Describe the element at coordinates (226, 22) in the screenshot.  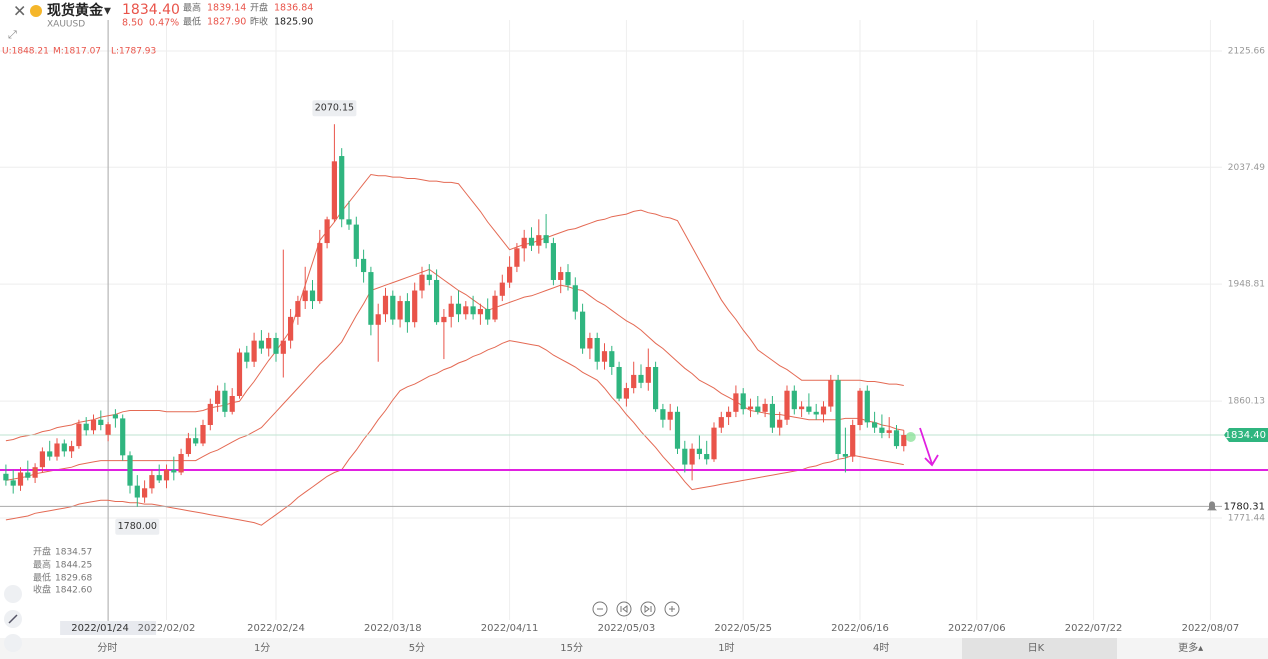
I see `stat-value: 1827.90` at that location.